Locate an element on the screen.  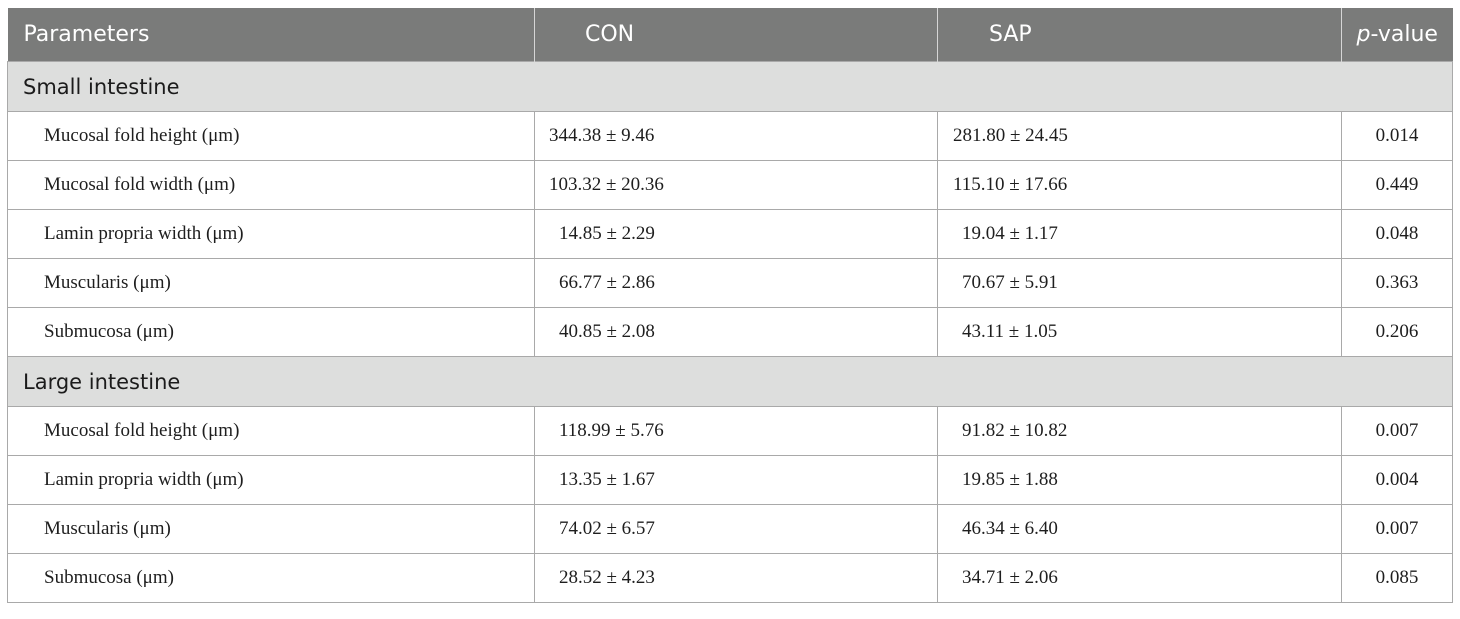
cell-sap: 34.71 ± 2.06 is located at coordinates (1139, 578).